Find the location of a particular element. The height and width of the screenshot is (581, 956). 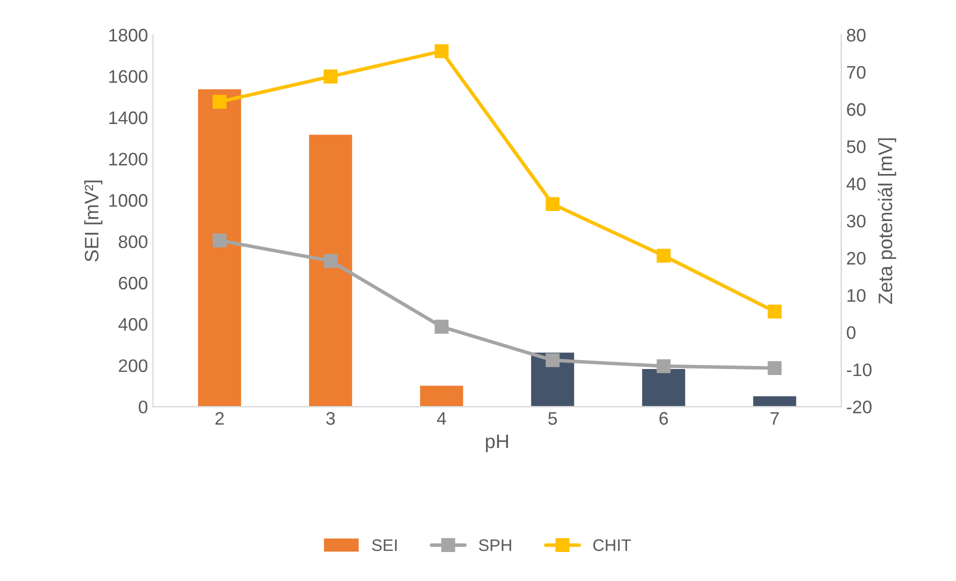

y2-tick-label: 20 is located at coordinates (856, 258).